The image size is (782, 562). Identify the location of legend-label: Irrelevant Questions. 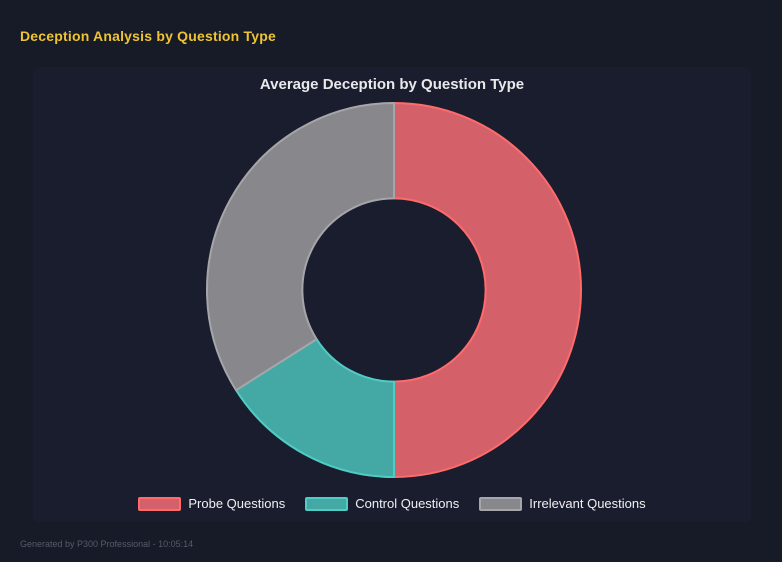
(587, 503).